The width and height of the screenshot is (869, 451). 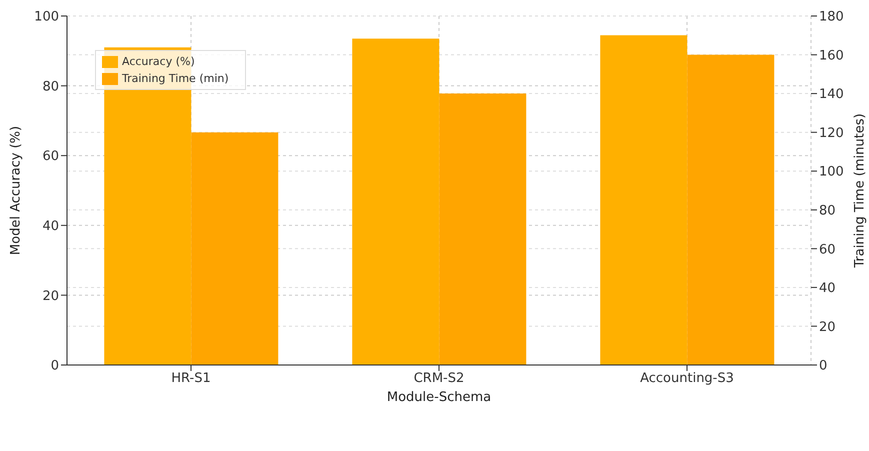 What do you see at coordinates (46, 17) in the screenshot?
I see `y-tick-label: 100` at bounding box center [46, 17].